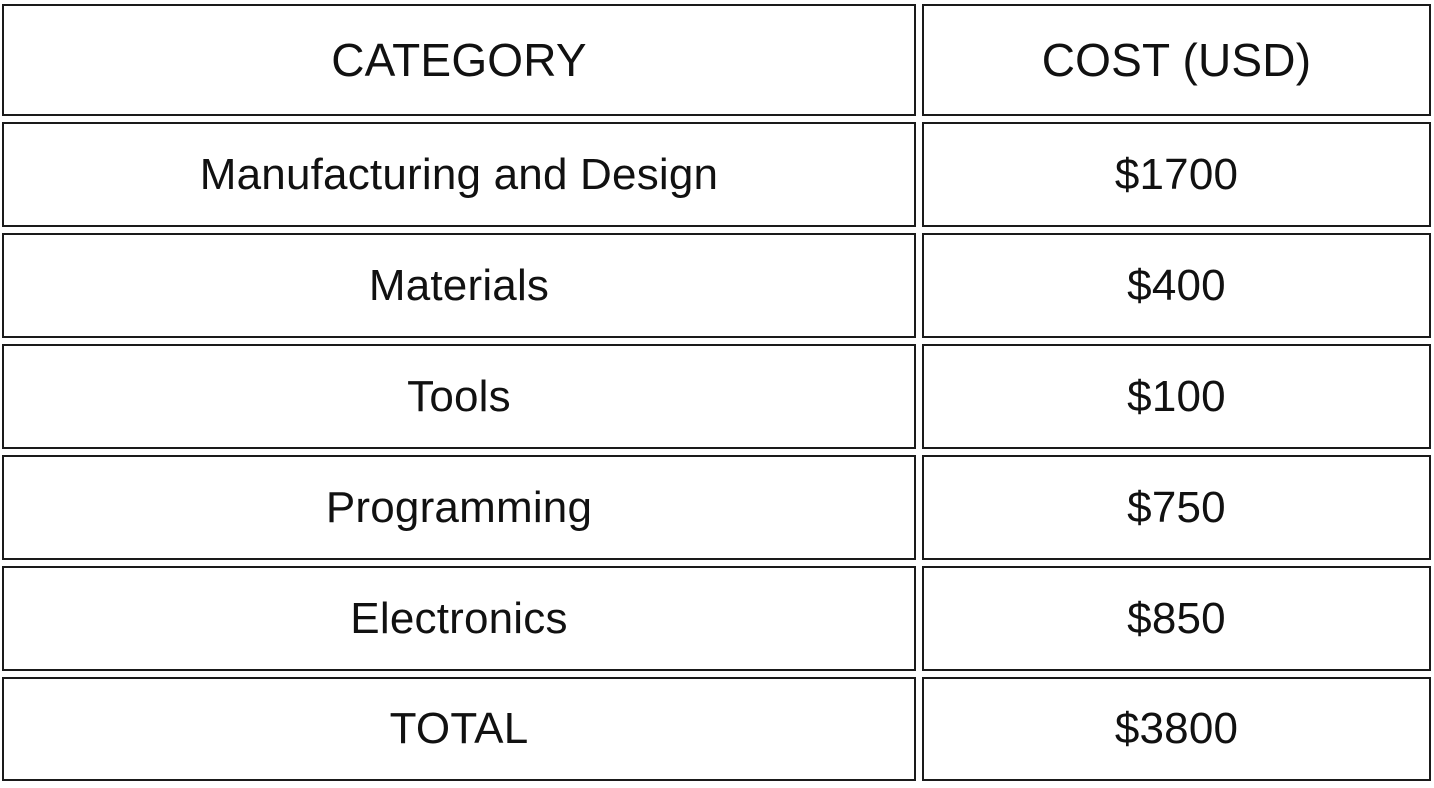  I want to click on row-category: Electronics, so click(459, 618).